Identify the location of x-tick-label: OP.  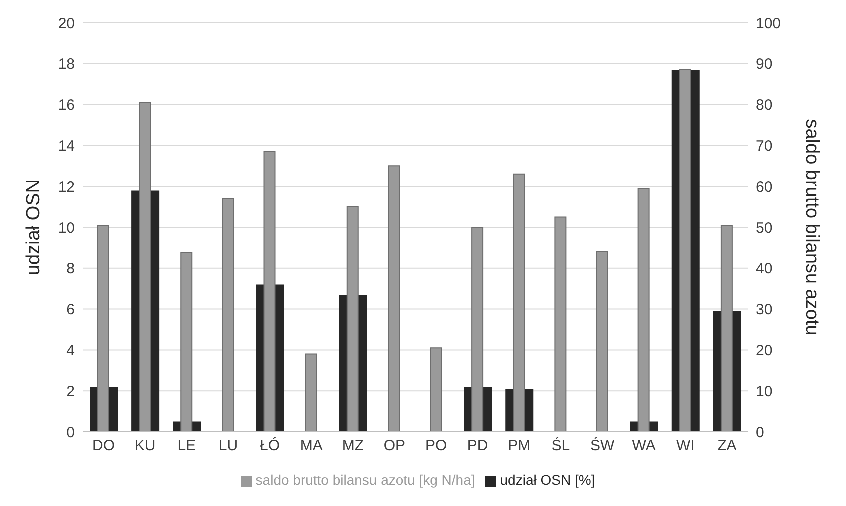
(395, 446).